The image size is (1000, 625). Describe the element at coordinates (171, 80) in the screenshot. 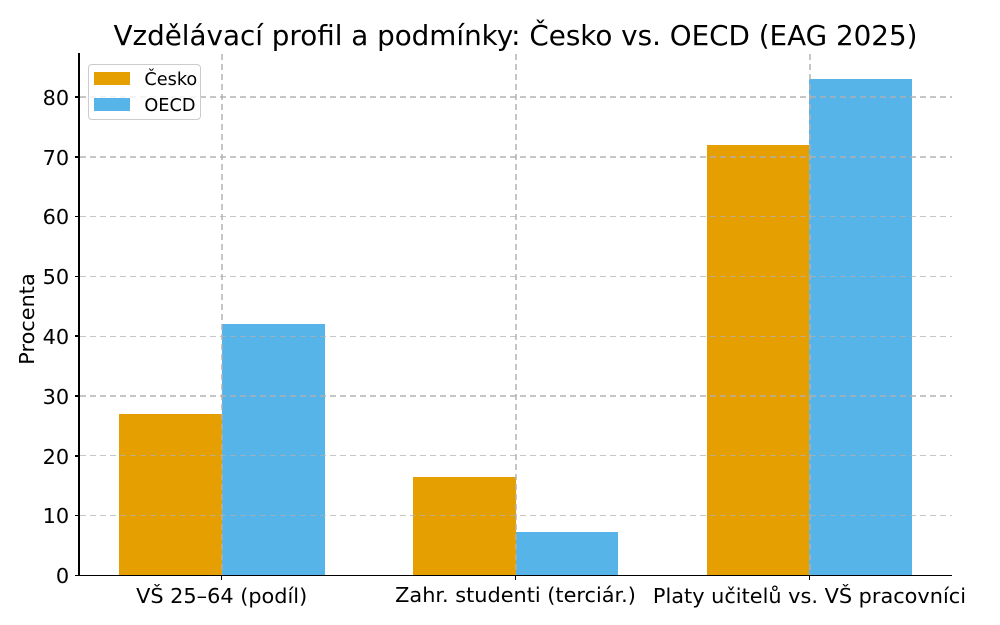

I see `legend-label-cesko: Česko` at that location.